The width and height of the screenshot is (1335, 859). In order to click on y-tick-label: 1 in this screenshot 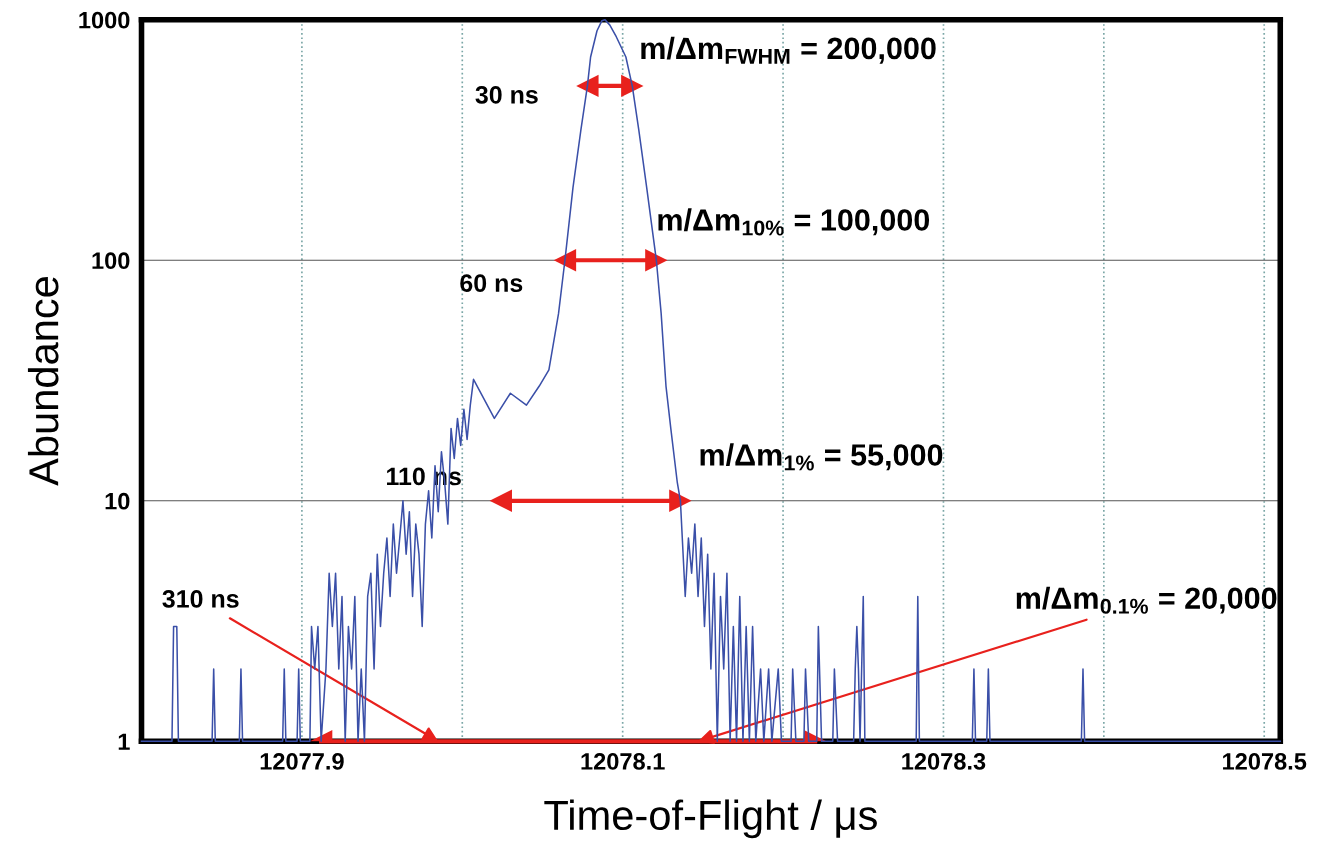, I will do `click(124, 741)`.